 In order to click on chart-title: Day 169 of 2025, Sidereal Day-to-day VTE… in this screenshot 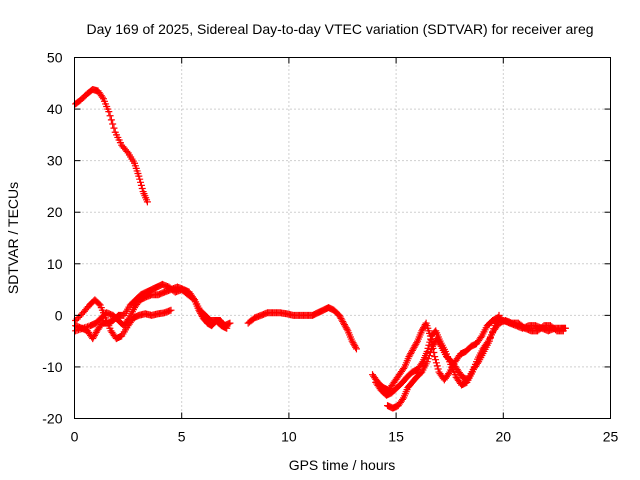, I will do `click(339, 29)`.